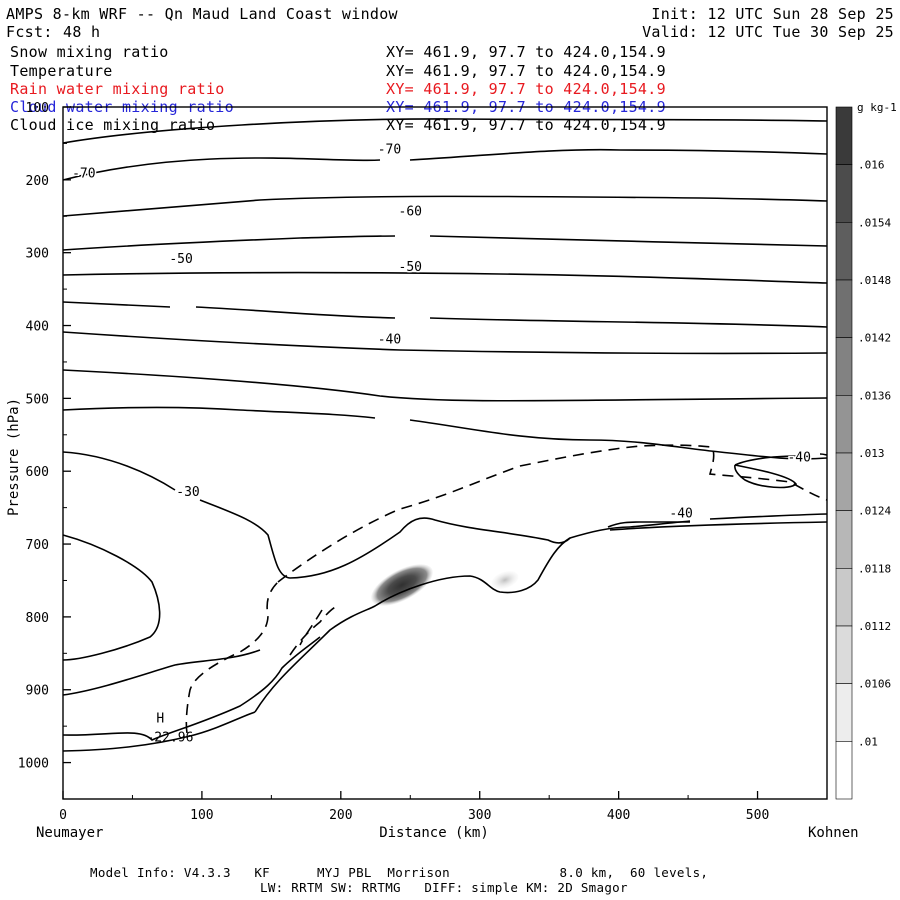 The width and height of the screenshot is (900, 900). Describe the element at coordinates (37, 691) in the screenshot. I see `y-tick-label: 900` at that location.